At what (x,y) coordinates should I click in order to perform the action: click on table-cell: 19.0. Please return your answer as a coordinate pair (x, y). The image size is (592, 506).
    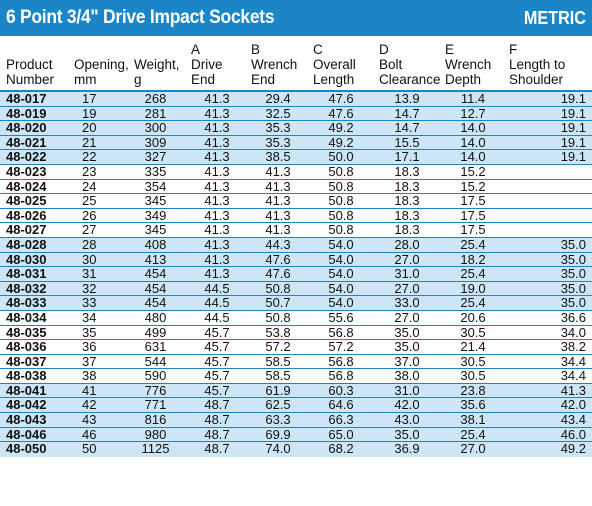
    Looking at the image, I should click on (473, 288).